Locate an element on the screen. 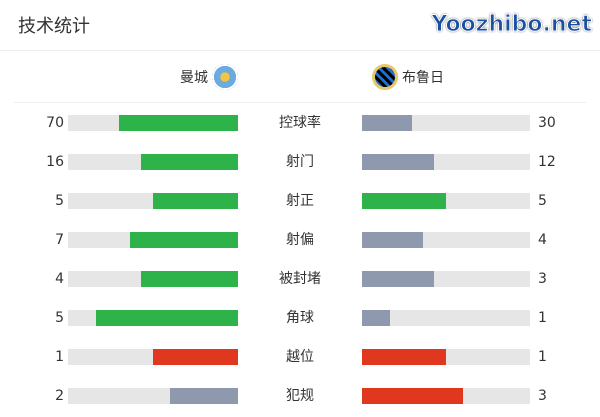 This screenshot has height=417, width=600. stat-label: 犯规 is located at coordinates (300, 396).